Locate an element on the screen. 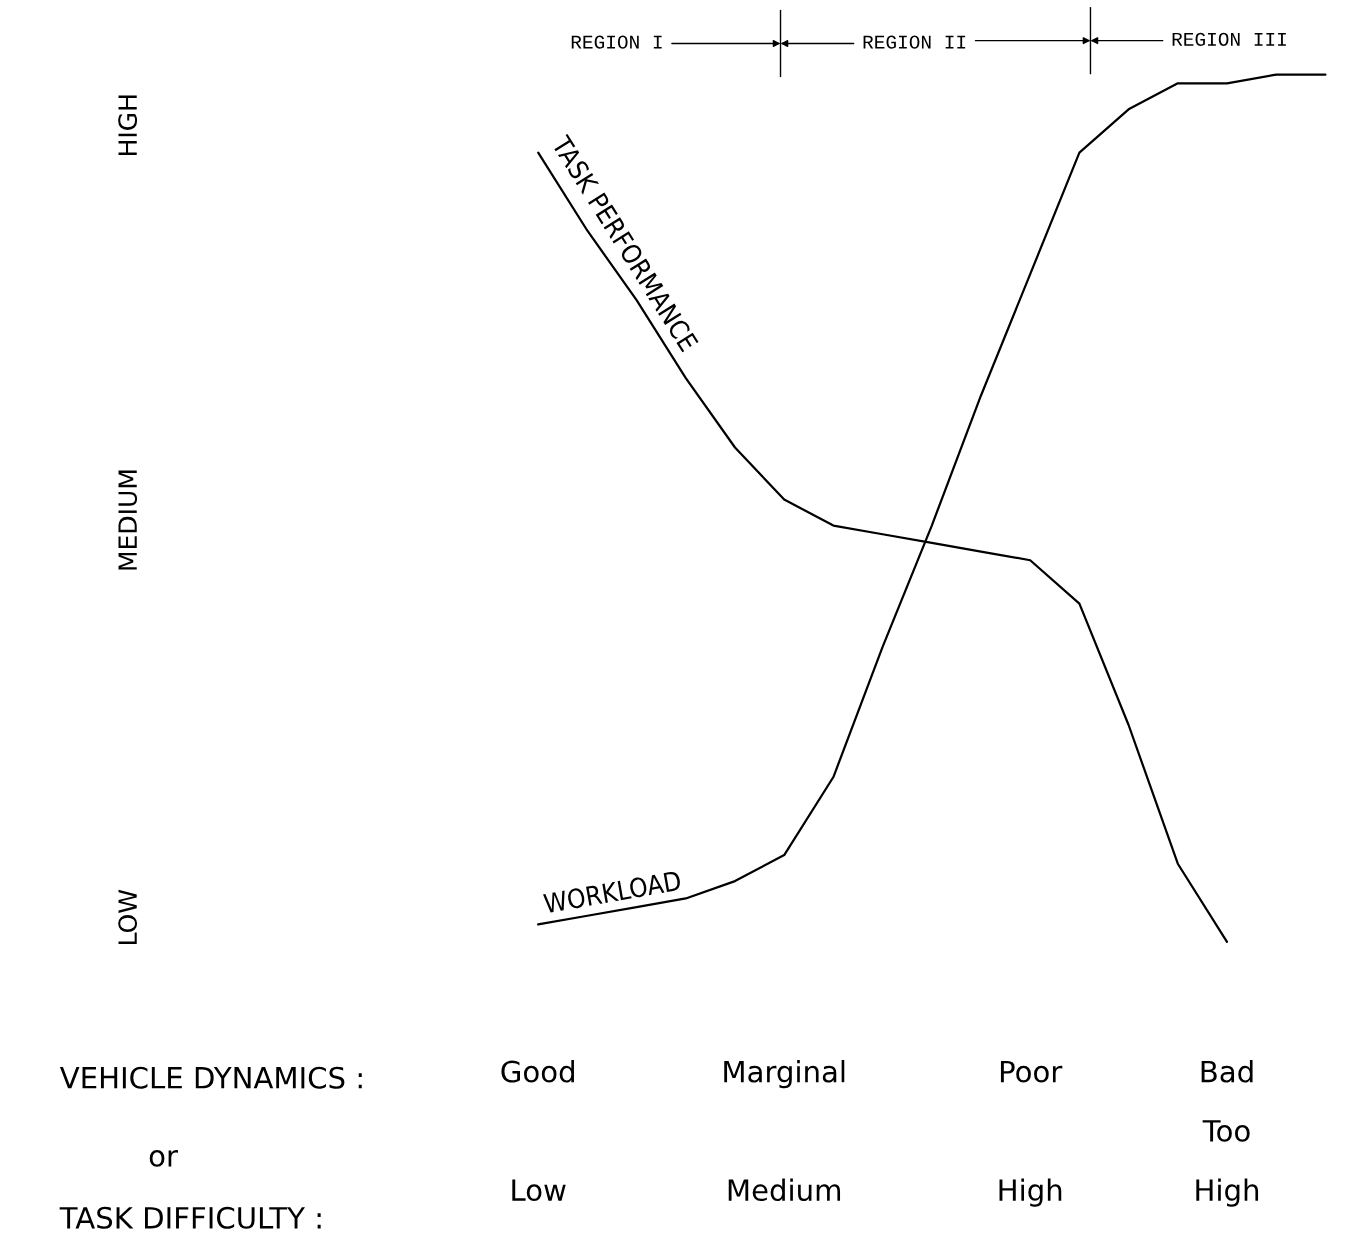 The image size is (1356, 1250). category-label: Marginal Medium is located at coordinates (784, 1131).